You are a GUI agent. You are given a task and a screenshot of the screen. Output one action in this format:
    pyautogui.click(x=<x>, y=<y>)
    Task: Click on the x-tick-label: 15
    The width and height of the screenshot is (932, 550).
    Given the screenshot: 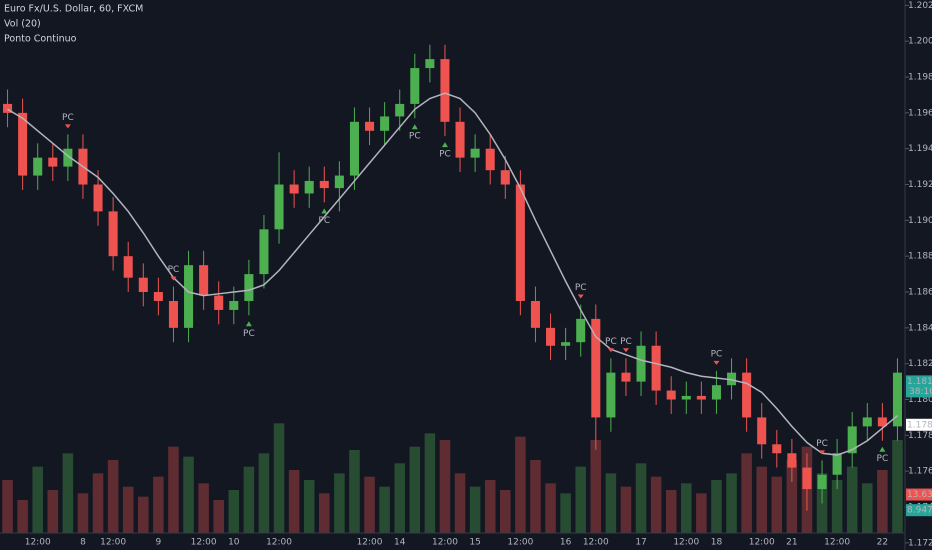 What is the action you would take?
    pyautogui.click(x=474, y=543)
    